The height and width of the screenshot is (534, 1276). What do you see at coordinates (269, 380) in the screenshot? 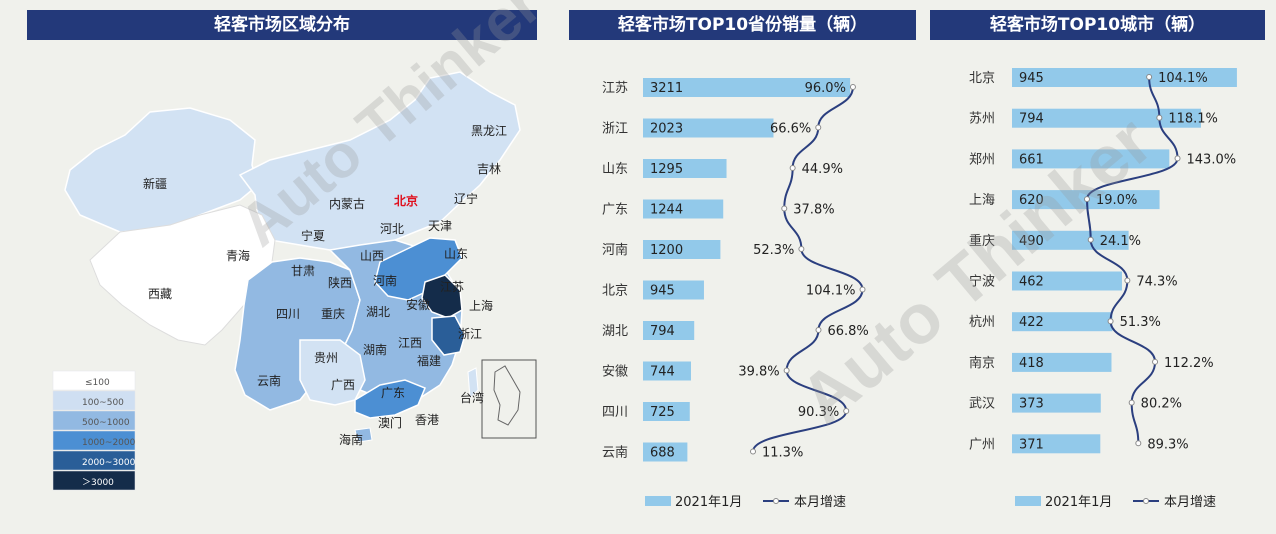
I see `map-label: 云南` at bounding box center [269, 380].